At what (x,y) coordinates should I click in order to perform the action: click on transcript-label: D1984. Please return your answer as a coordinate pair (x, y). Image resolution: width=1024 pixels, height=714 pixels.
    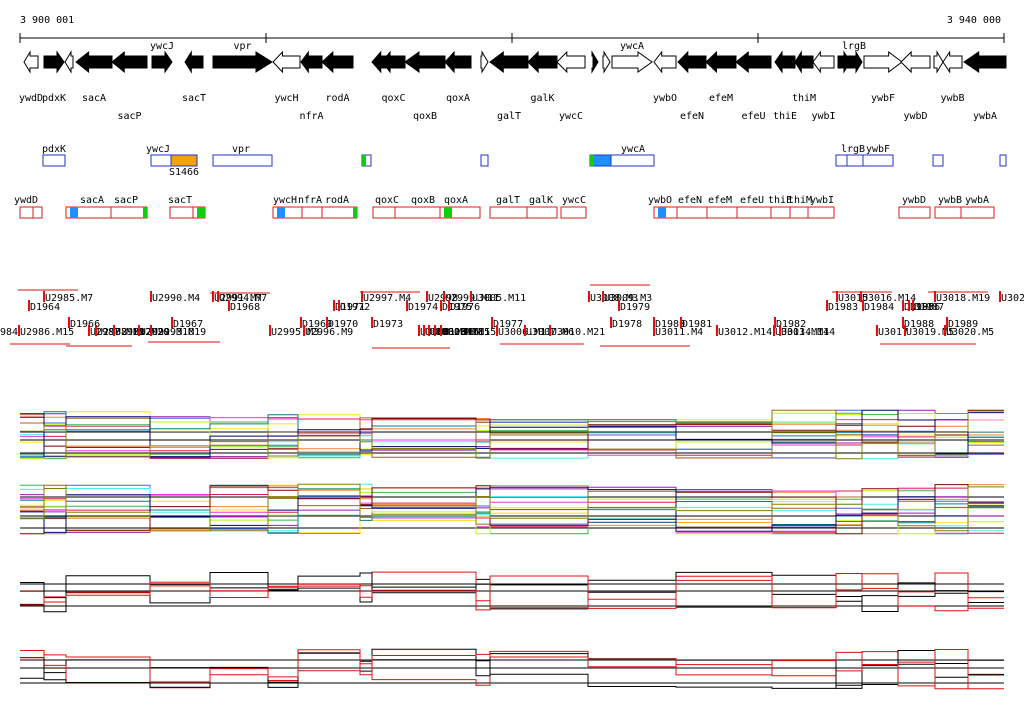
    Looking at the image, I should click on (879, 307).